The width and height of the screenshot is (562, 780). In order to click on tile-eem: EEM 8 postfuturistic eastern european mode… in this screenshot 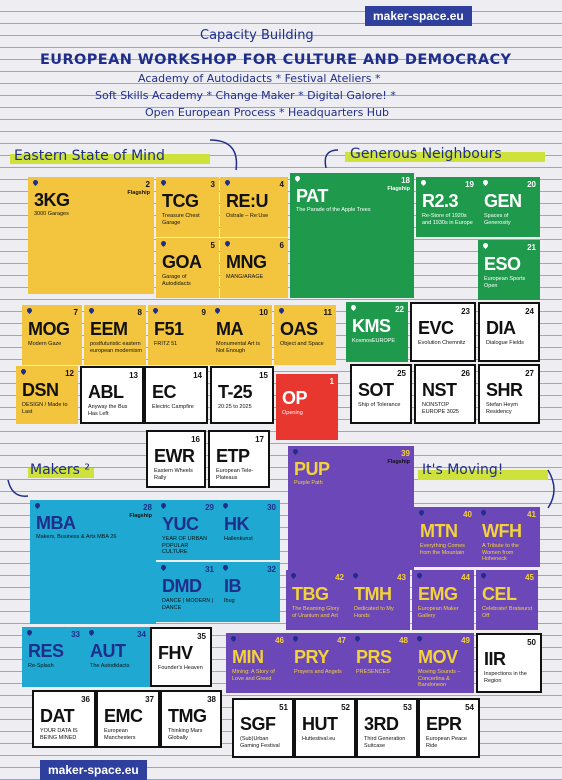, I will do `click(115, 335)`.